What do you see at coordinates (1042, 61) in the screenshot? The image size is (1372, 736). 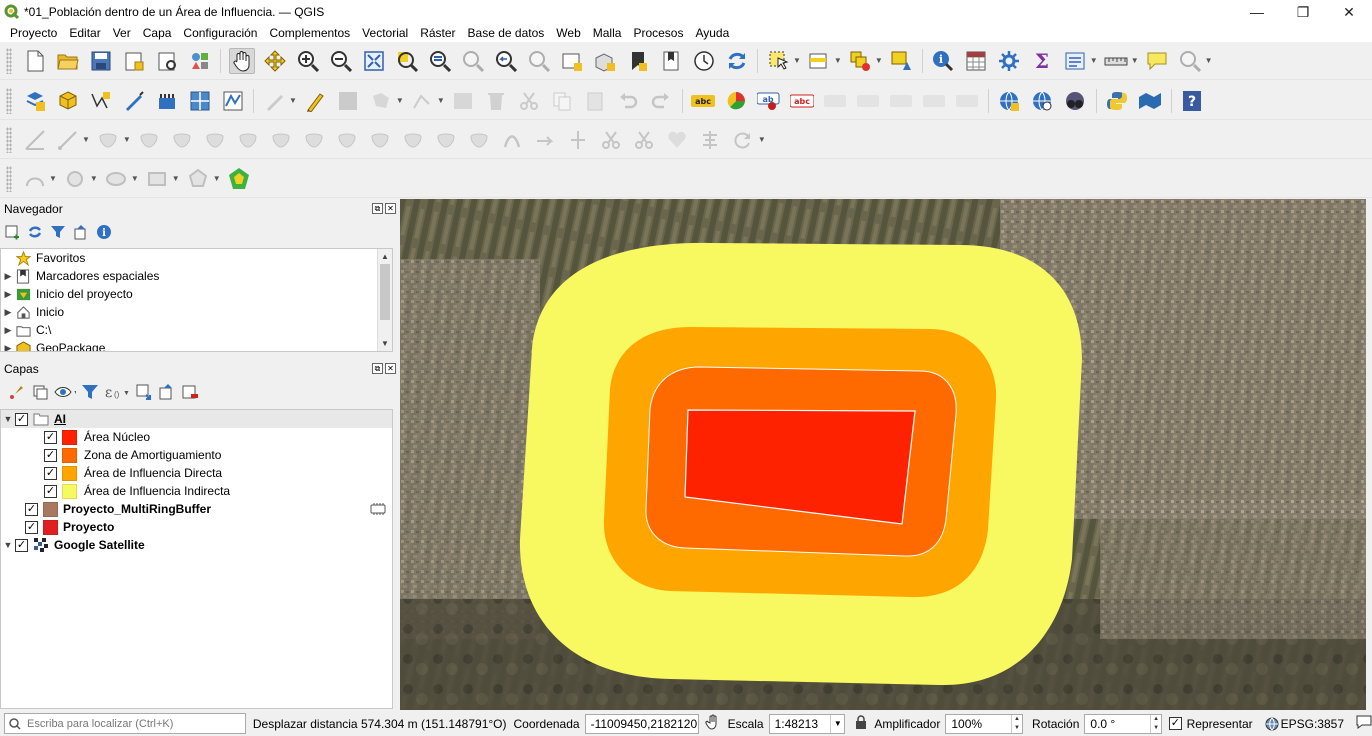 I see `statistics-sigma-icon: Σ` at bounding box center [1042, 61].